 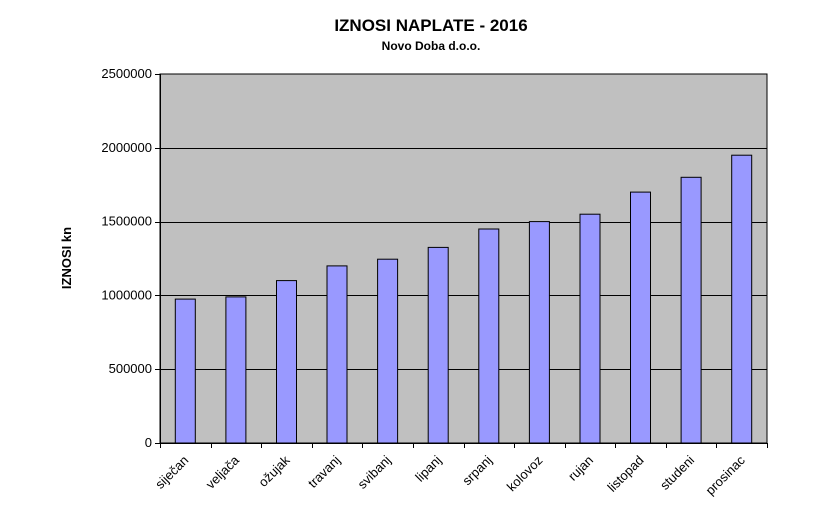 What do you see at coordinates (428, 468) in the screenshot?
I see `x-tick-label-5: lipanj` at bounding box center [428, 468].